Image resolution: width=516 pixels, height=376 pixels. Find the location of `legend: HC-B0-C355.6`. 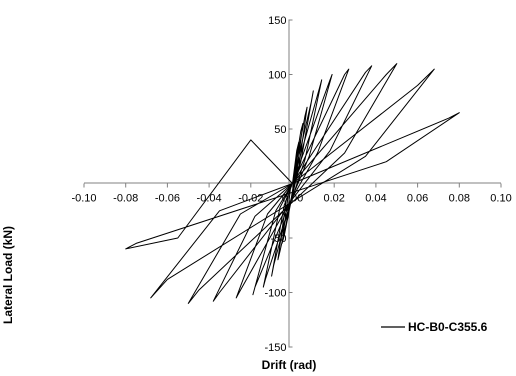

legend: HC-B0-C355.6 is located at coordinates (434, 327).